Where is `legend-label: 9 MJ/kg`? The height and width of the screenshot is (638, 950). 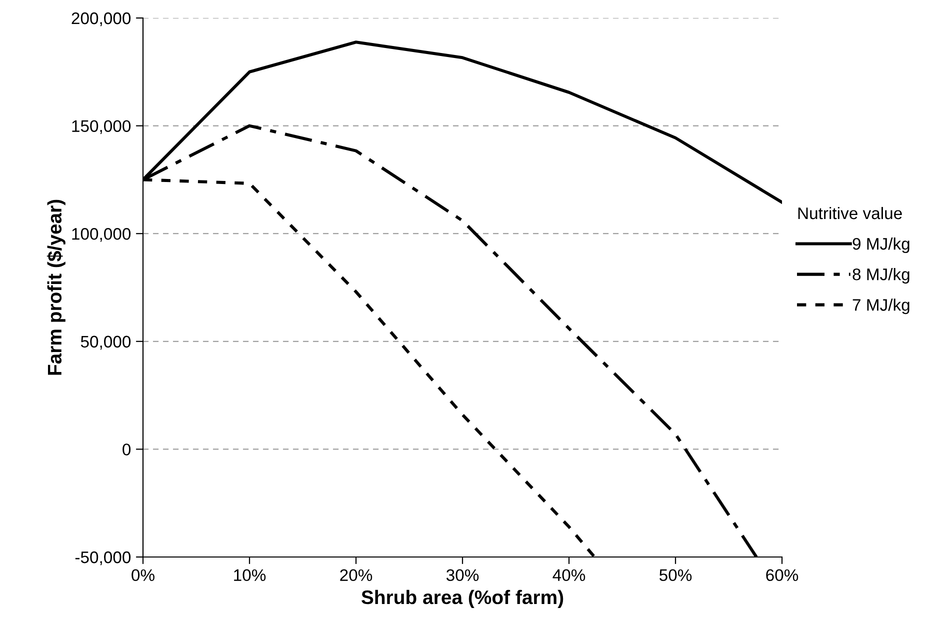
legend-label: 9 MJ/kg is located at coordinates (881, 246).